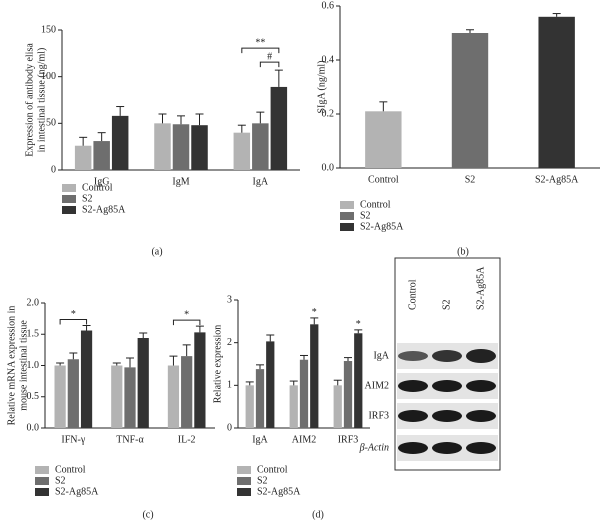 This screenshot has width=612, height=521. What do you see at coordinates (130, 439) in the screenshot?
I see `x-tick-label: TNF-α` at bounding box center [130, 439].